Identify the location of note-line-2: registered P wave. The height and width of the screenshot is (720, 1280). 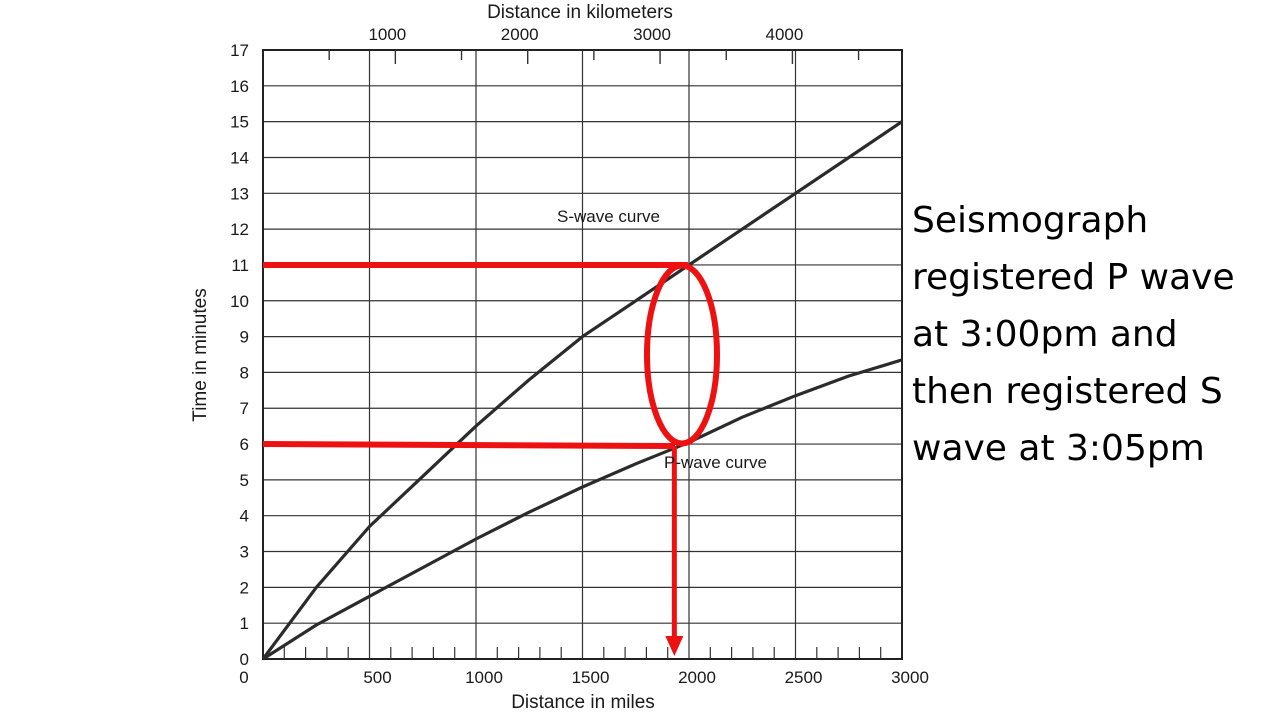
(1073, 277).